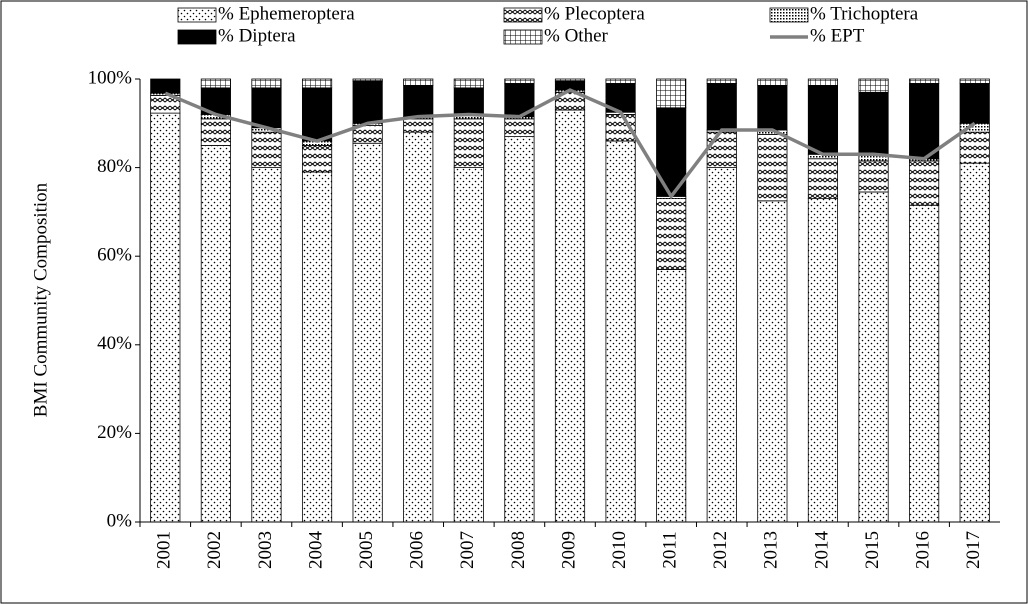  Describe the element at coordinates (114, 432) in the screenshot. I see `y-tick-label: 20%` at that location.